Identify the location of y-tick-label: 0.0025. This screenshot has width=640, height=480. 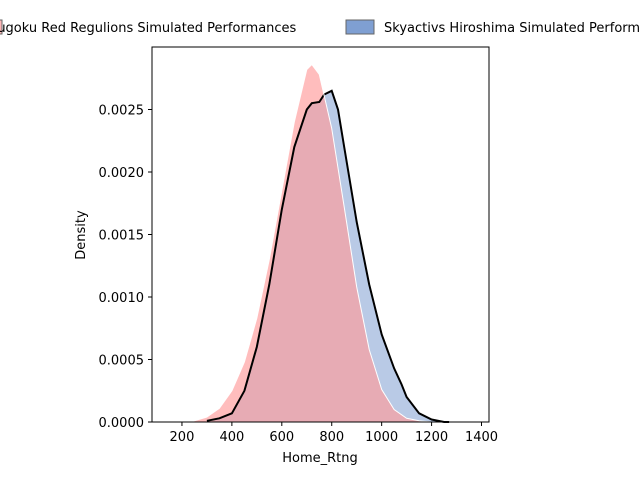
(122, 111).